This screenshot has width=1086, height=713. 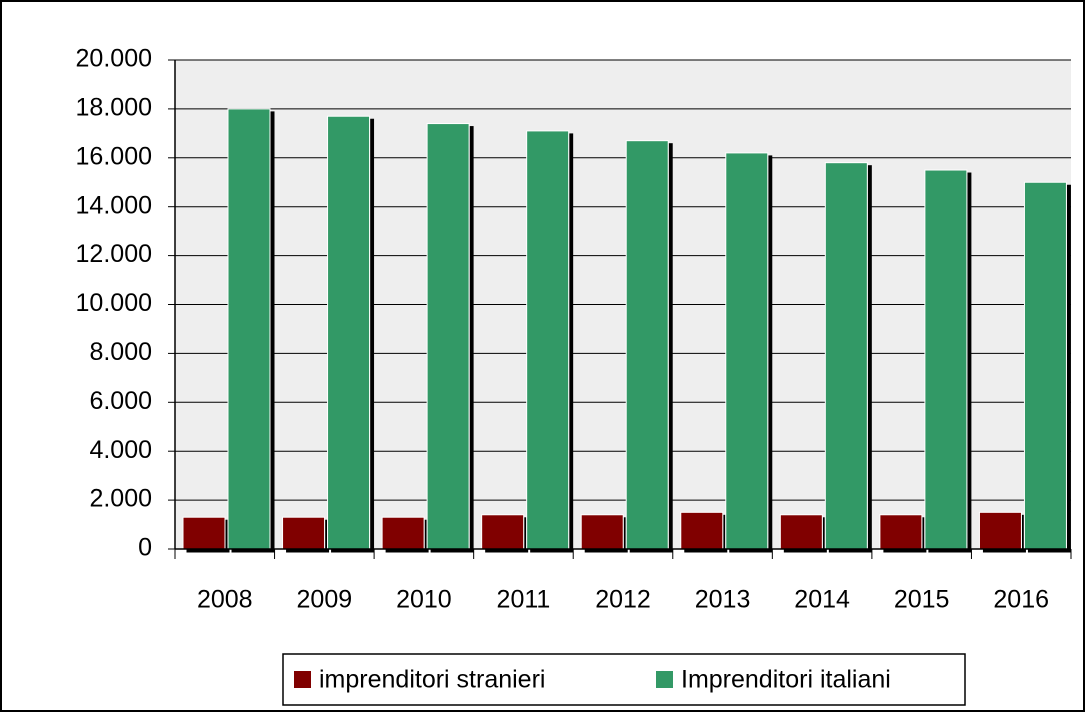 I want to click on y-tick-label: 2.000, so click(x=120, y=499).